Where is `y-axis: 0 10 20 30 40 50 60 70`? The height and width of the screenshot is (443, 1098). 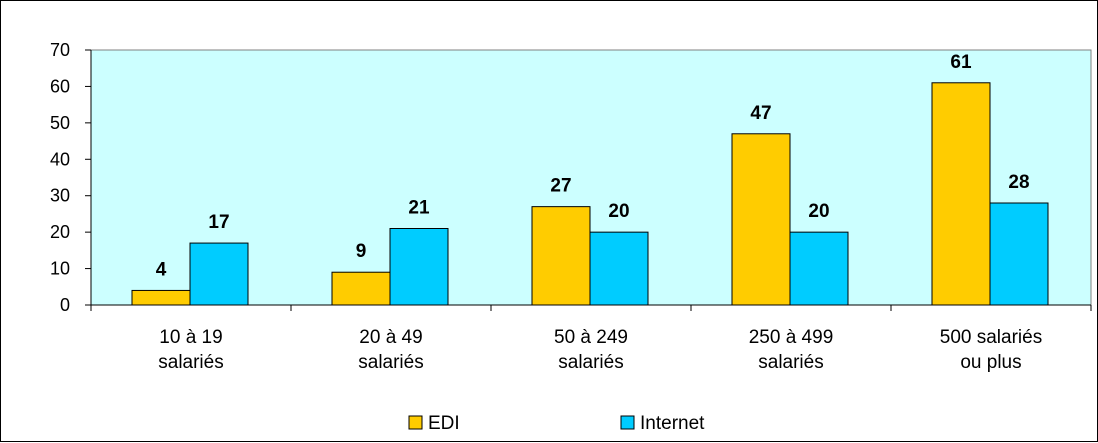 y-axis: 0 10 20 30 40 50 60 70 is located at coordinates (71, 177).